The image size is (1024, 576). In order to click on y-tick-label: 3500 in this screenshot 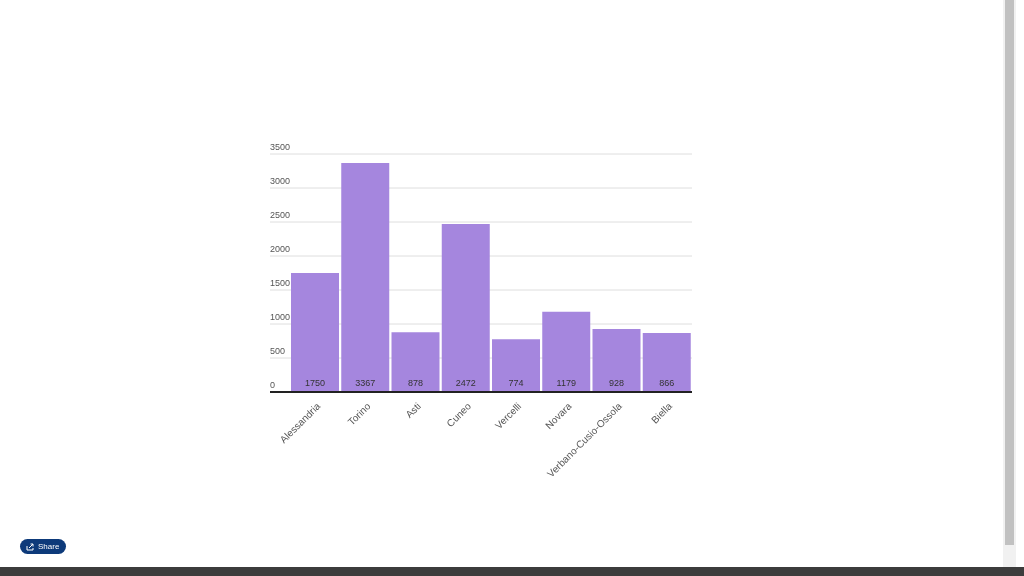, I will do `click(280, 147)`.